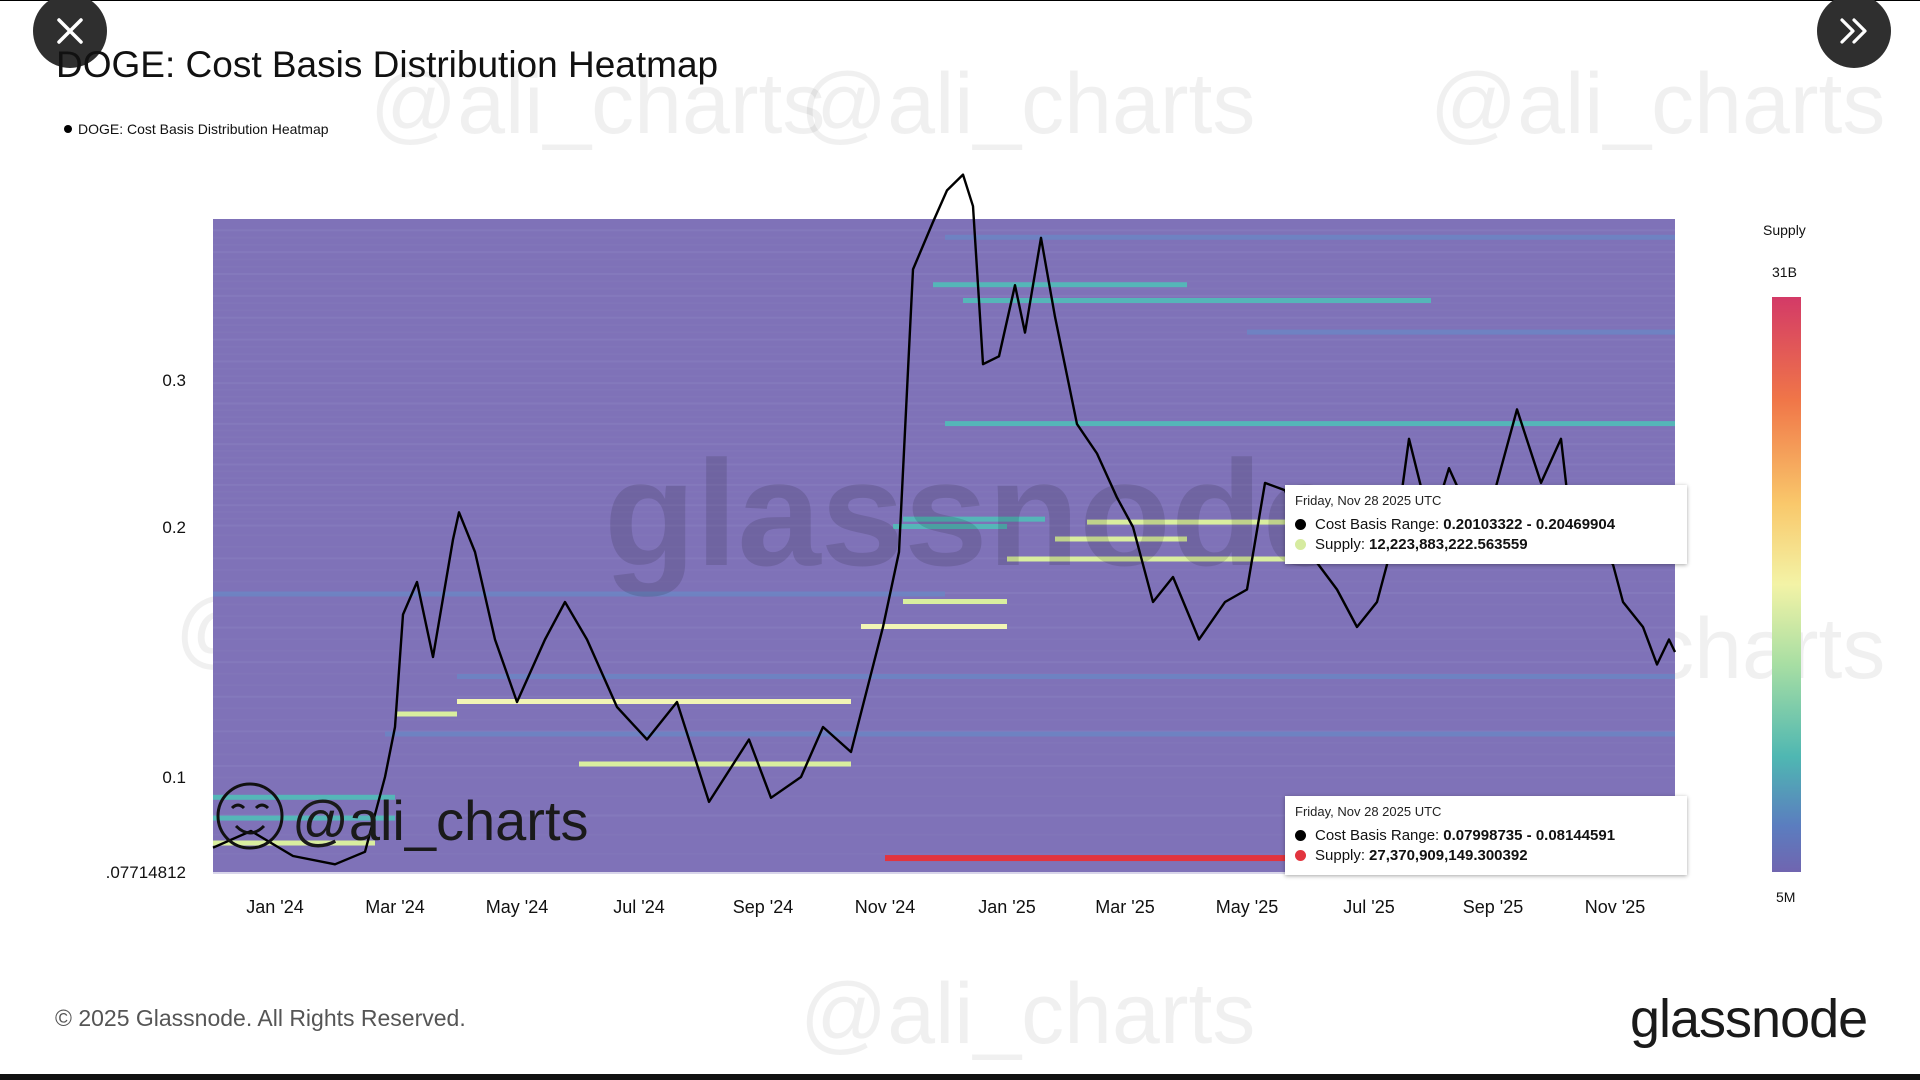  I want to click on y-axis: 0.1 0.2 0.3 .07714812, so click(146, 626).